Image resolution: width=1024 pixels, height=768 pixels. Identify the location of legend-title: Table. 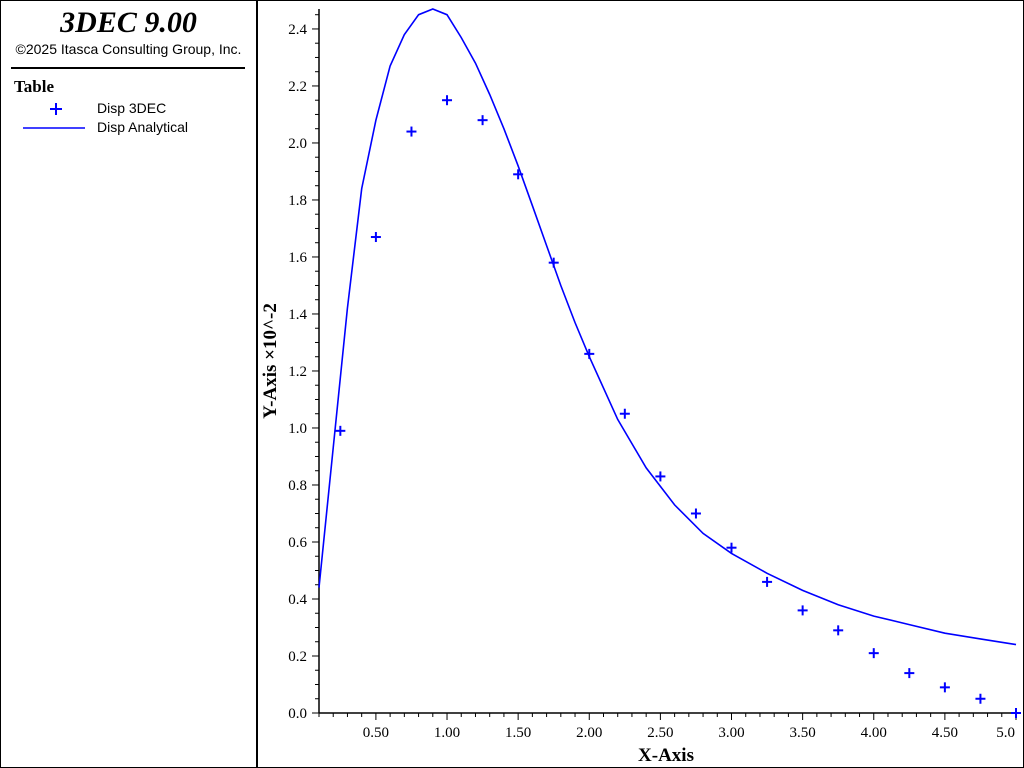
(34, 86).